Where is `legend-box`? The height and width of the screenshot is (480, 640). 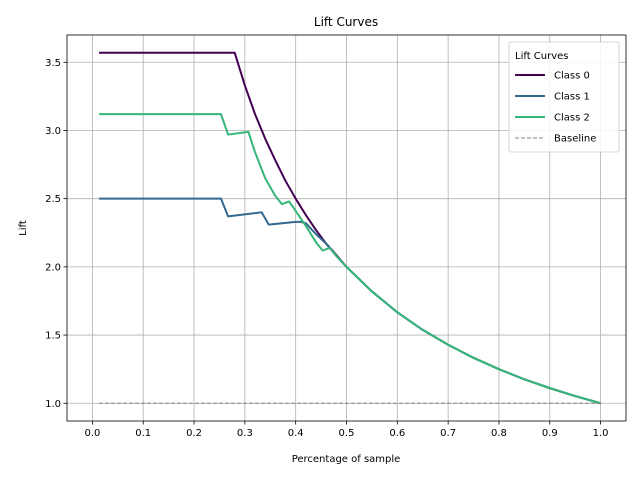 legend-box is located at coordinates (564, 97).